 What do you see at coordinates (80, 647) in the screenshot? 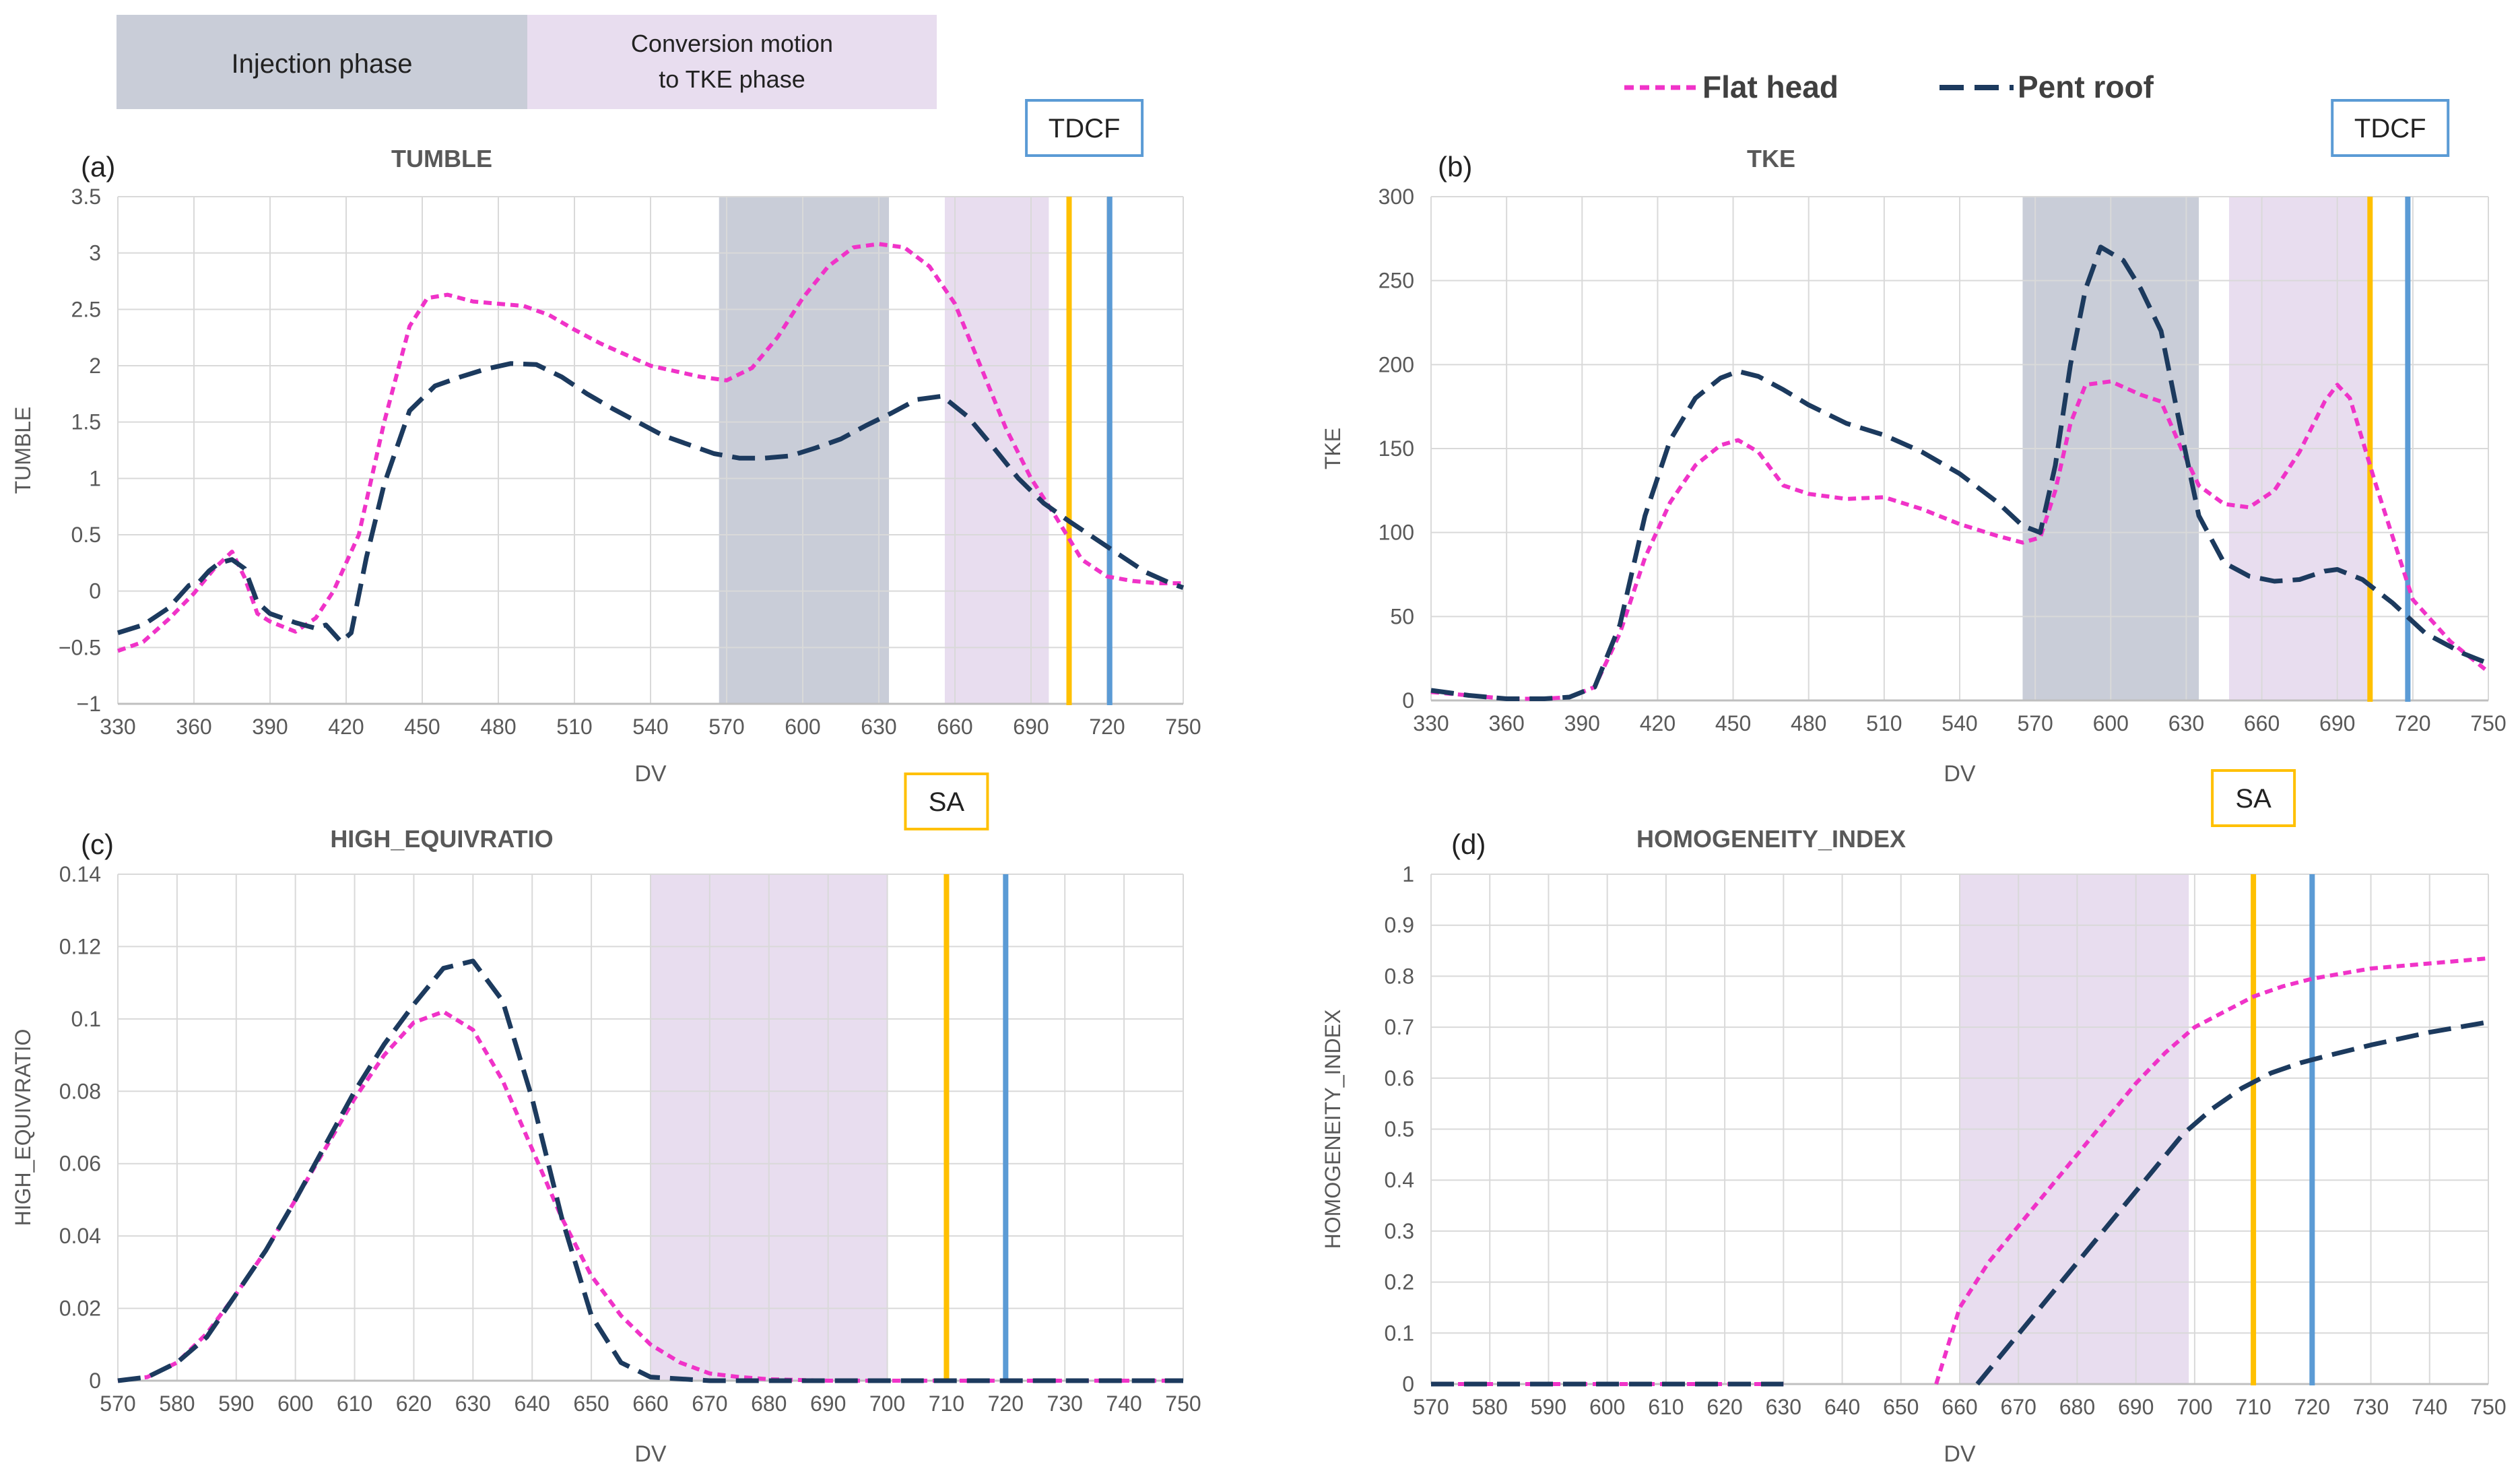
I see `y-tick-label: −0.5` at bounding box center [80, 647].